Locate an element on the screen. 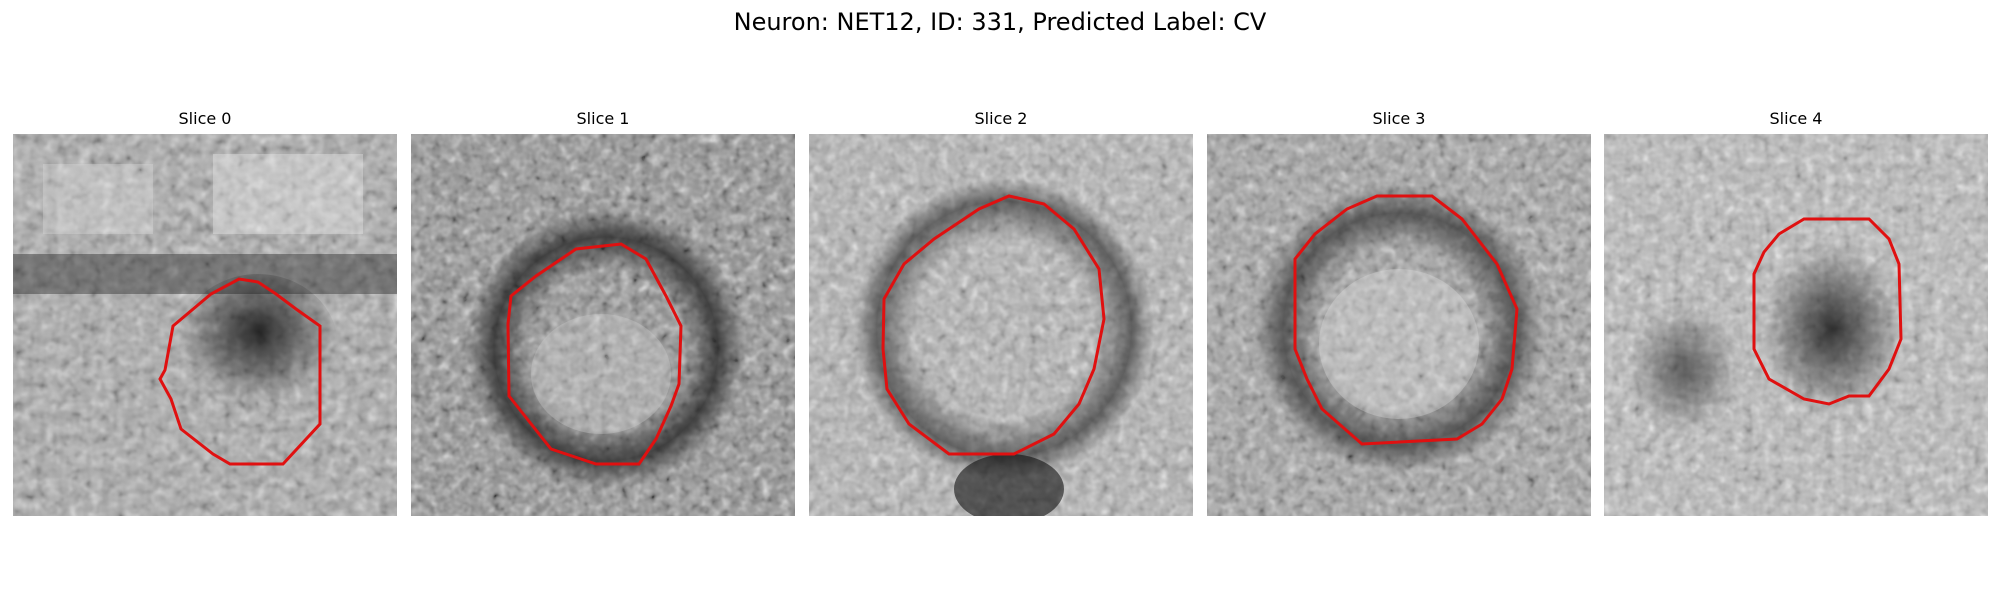 The image size is (2000, 600). panel-title-slice-0: Slice 0 is located at coordinates (205, 118).